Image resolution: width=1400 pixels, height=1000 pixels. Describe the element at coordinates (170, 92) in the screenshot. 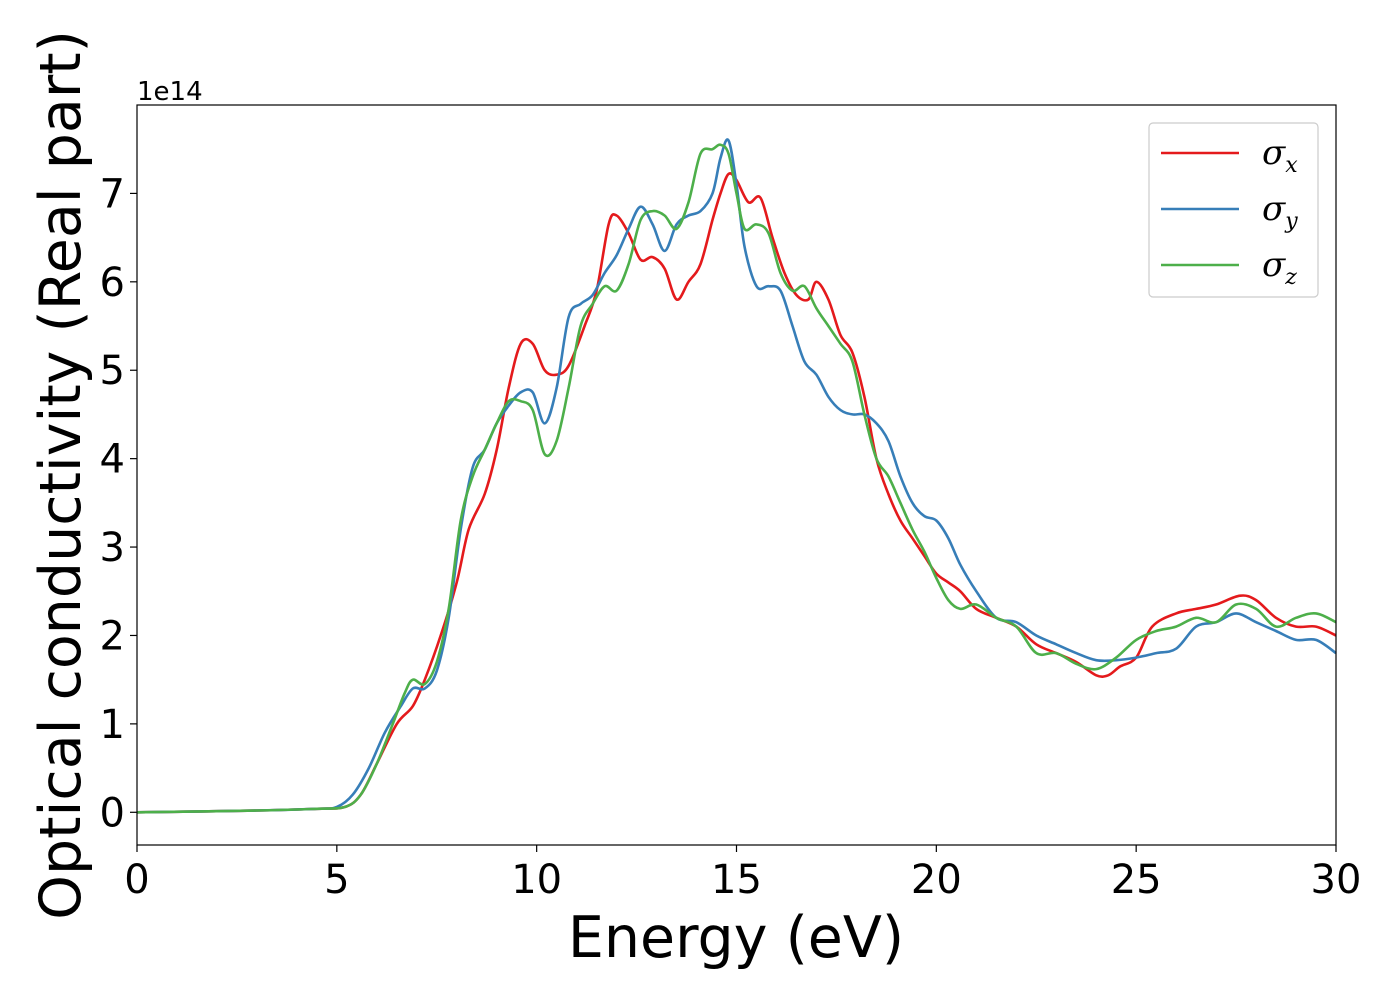

I see `y-axis-offset-label: 1e14` at that location.